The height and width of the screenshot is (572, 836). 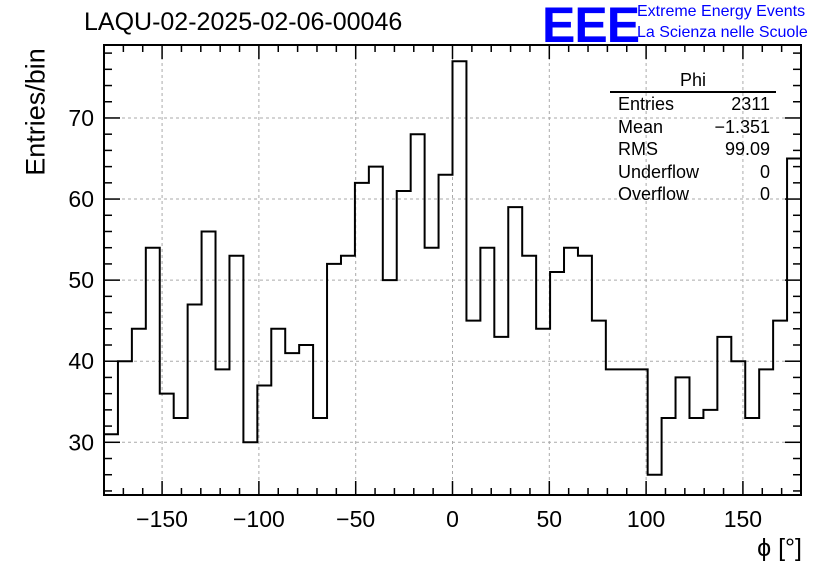 What do you see at coordinates (355, 519) in the screenshot?
I see `x-tick-label: −50` at bounding box center [355, 519].